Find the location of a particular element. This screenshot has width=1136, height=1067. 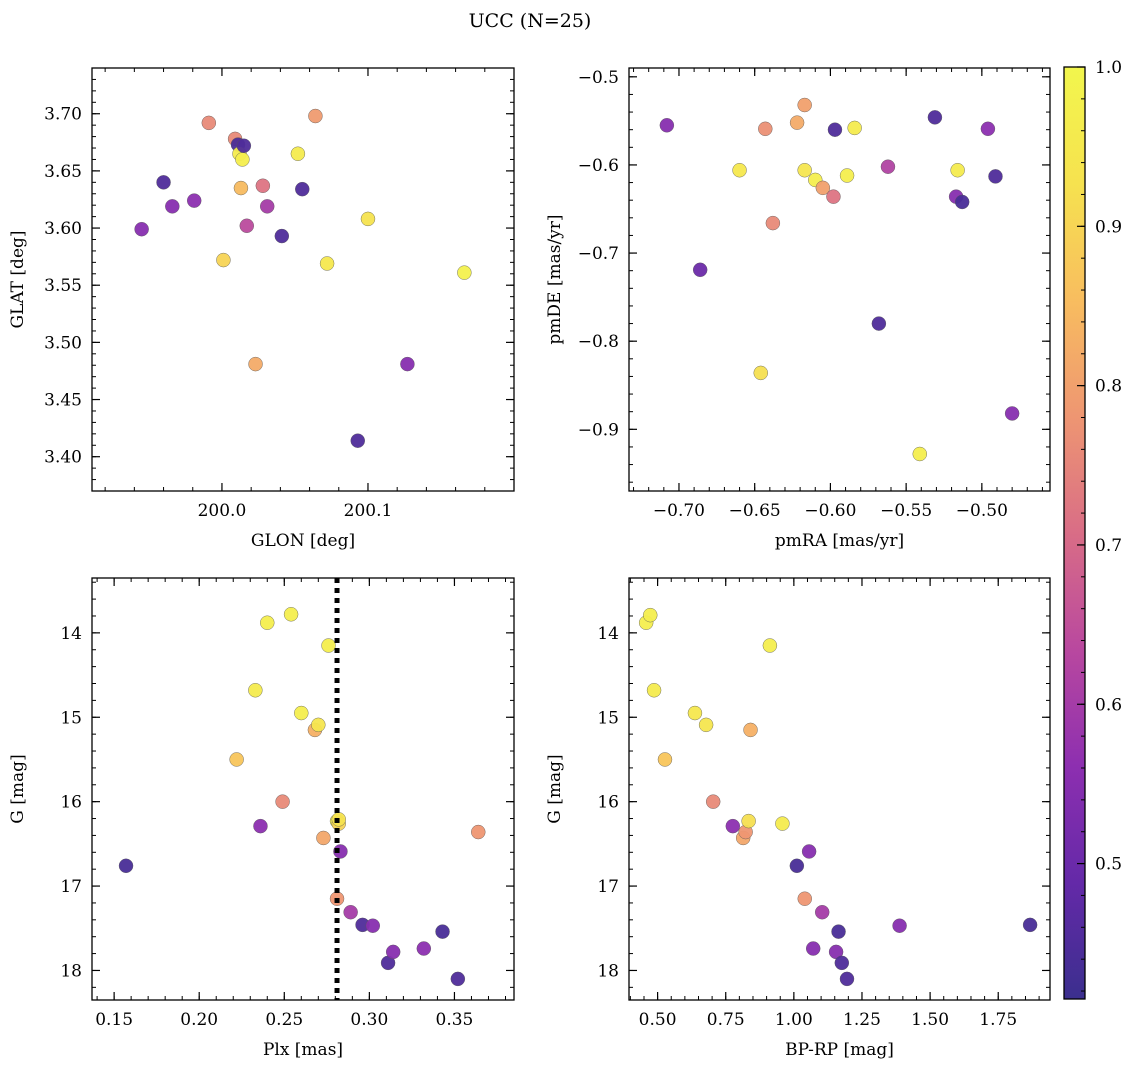

y-tick-label: 18 is located at coordinates (71, 971).